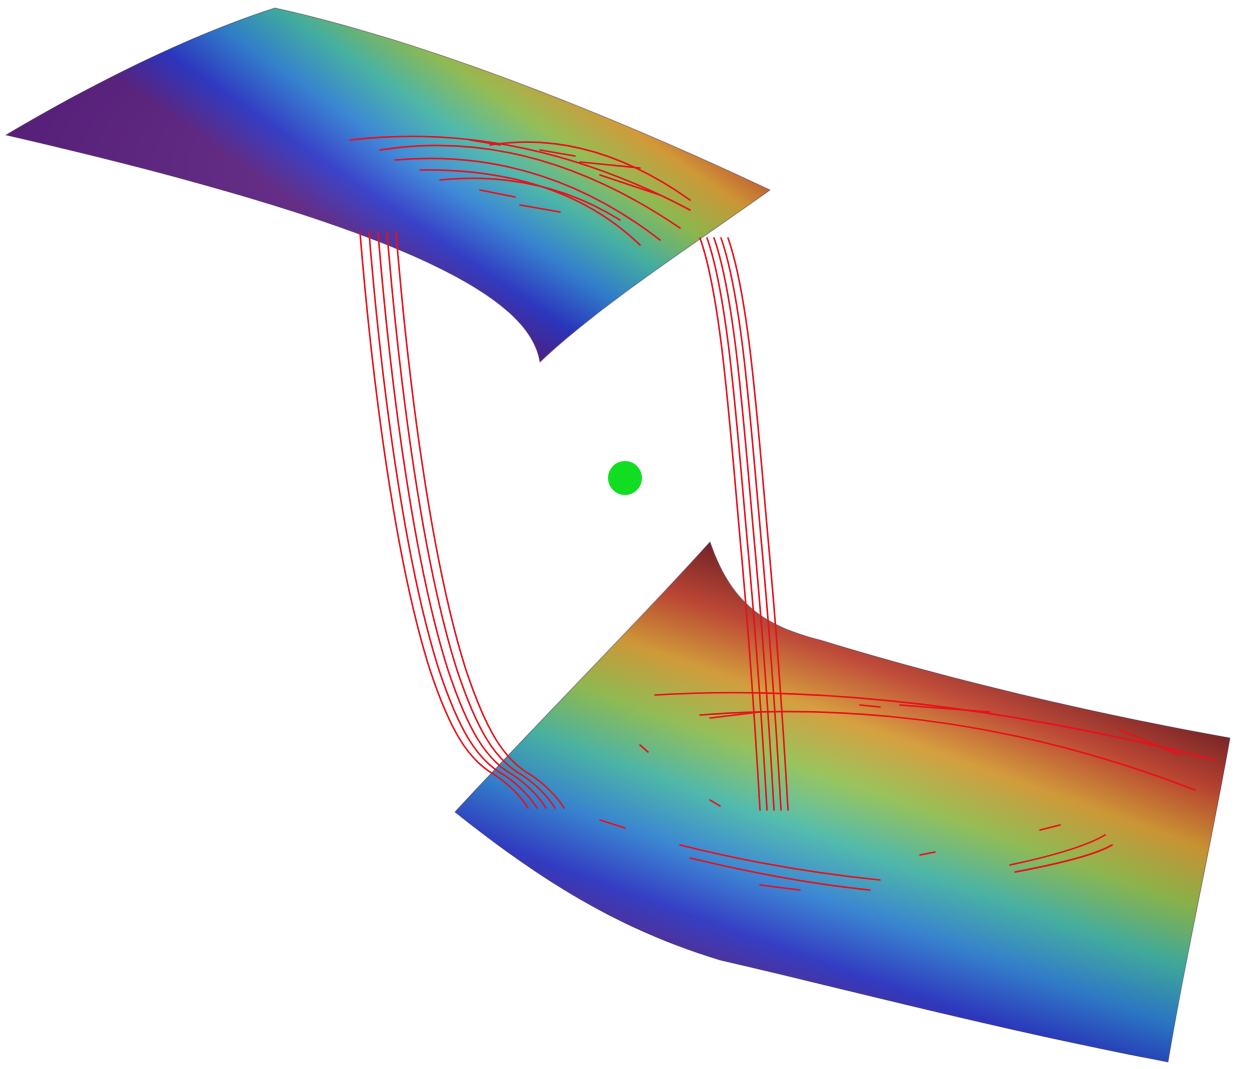 This screenshot has width=1241, height=1069. Describe the element at coordinates (625, 478) in the screenshot. I see `equilibrium-point` at that location.